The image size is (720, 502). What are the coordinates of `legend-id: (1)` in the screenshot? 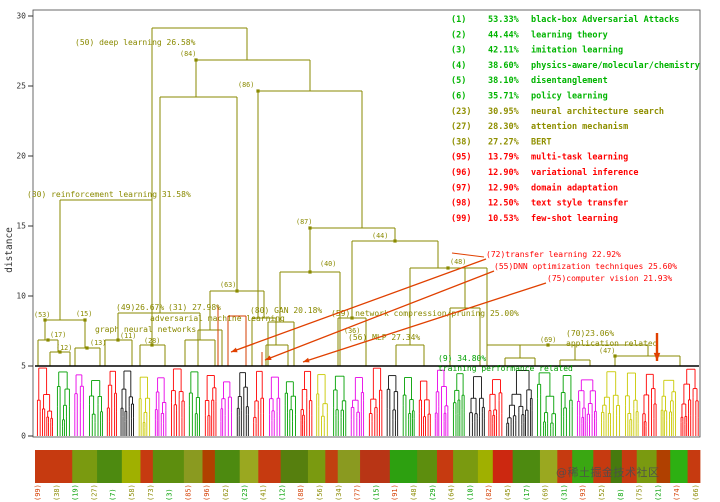 It's located at (458, 20).